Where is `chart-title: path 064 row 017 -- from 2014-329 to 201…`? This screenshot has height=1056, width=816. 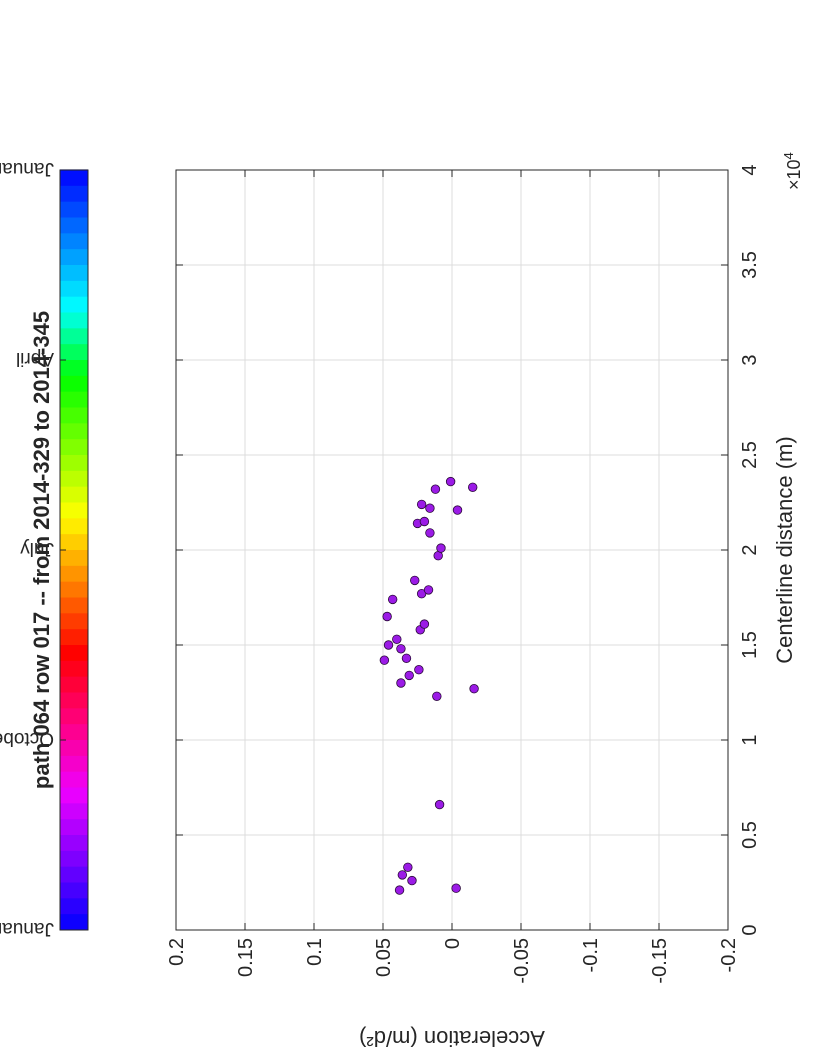 chart-title: path 064 row 017 -- from 2014-329 to 201… is located at coordinates (41, 550).